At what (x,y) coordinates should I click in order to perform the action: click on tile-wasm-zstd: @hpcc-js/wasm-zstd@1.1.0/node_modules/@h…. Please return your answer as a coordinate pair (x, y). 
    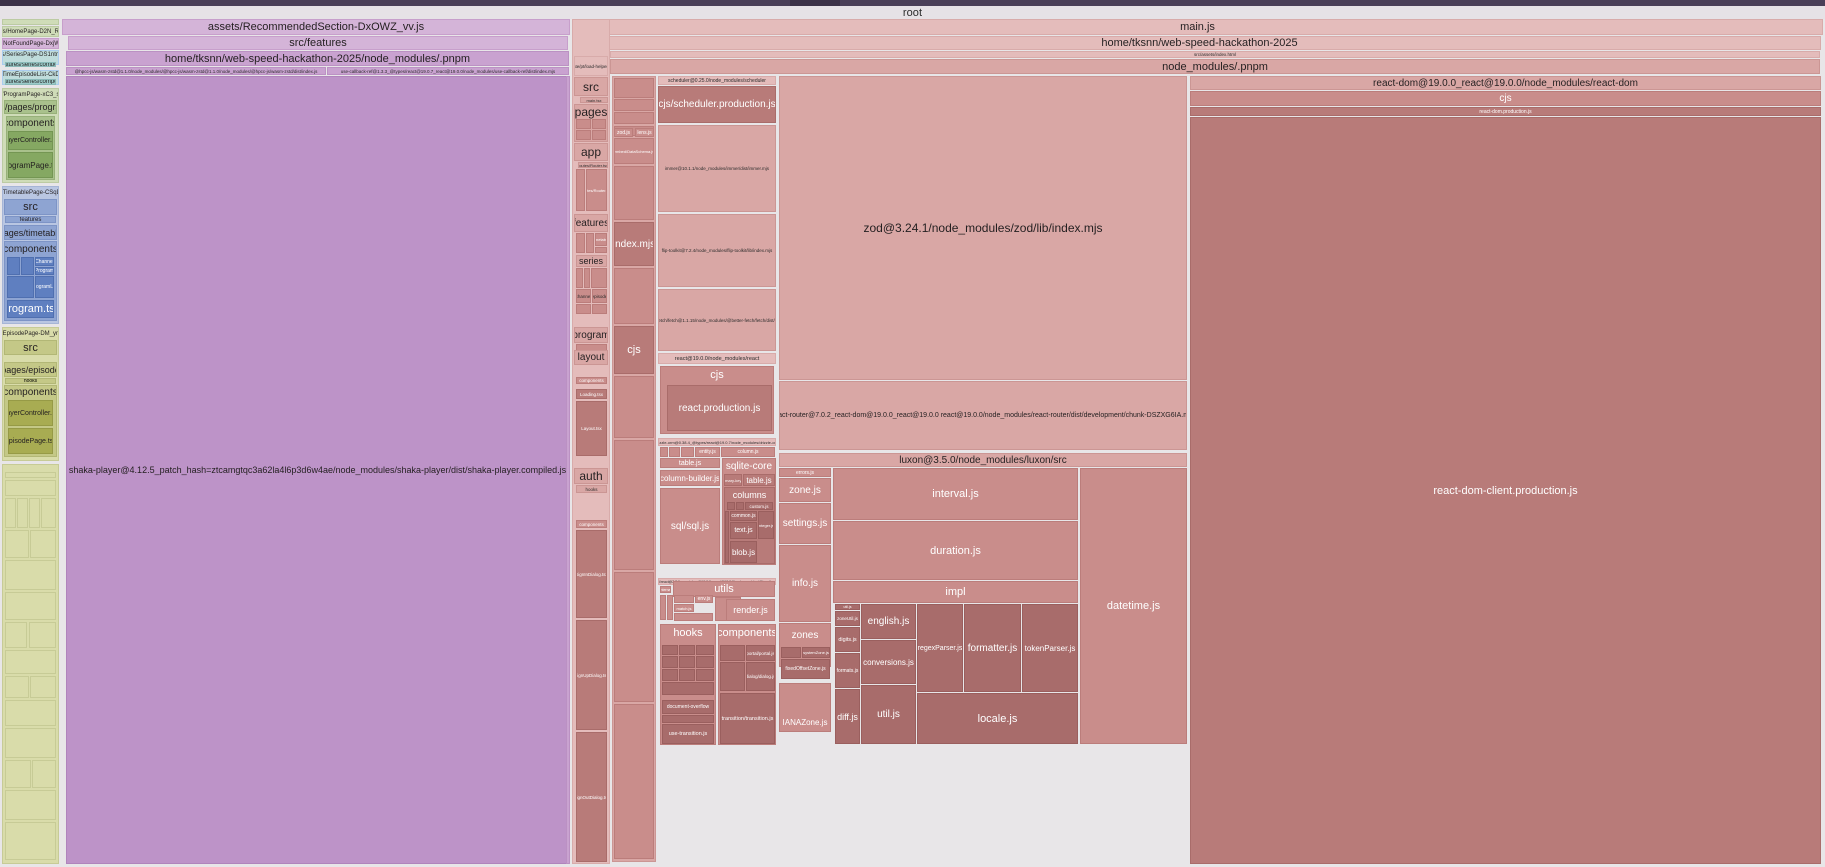
    Looking at the image, I should click on (196, 71).